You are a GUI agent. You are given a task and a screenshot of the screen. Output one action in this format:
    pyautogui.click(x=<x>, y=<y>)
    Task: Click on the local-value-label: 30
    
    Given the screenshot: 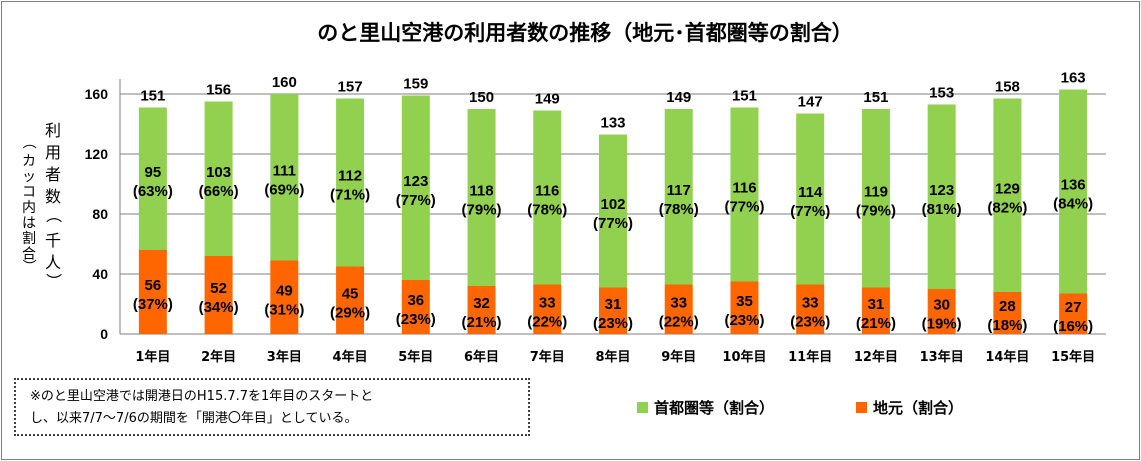 What is the action you would take?
    pyautogui.click(x=941, y=305)
    